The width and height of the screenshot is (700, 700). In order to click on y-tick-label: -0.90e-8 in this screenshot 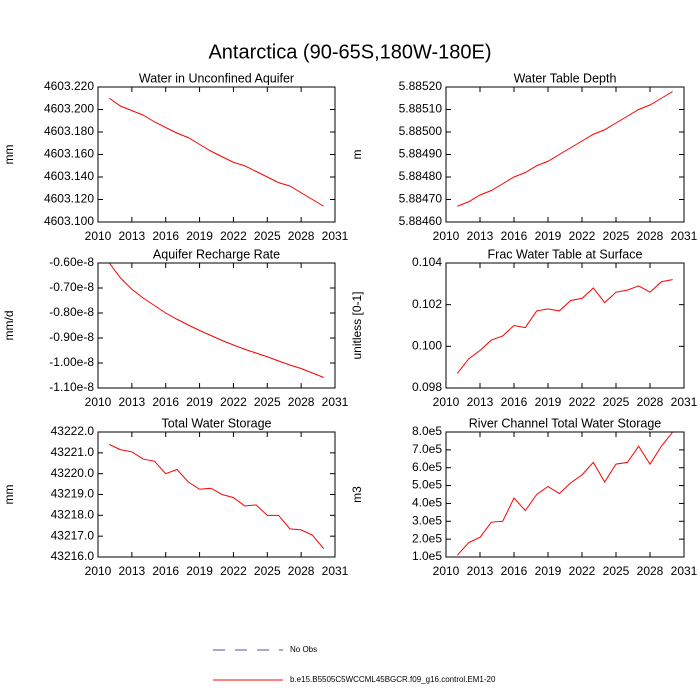, I will do `click(71, 337)`.